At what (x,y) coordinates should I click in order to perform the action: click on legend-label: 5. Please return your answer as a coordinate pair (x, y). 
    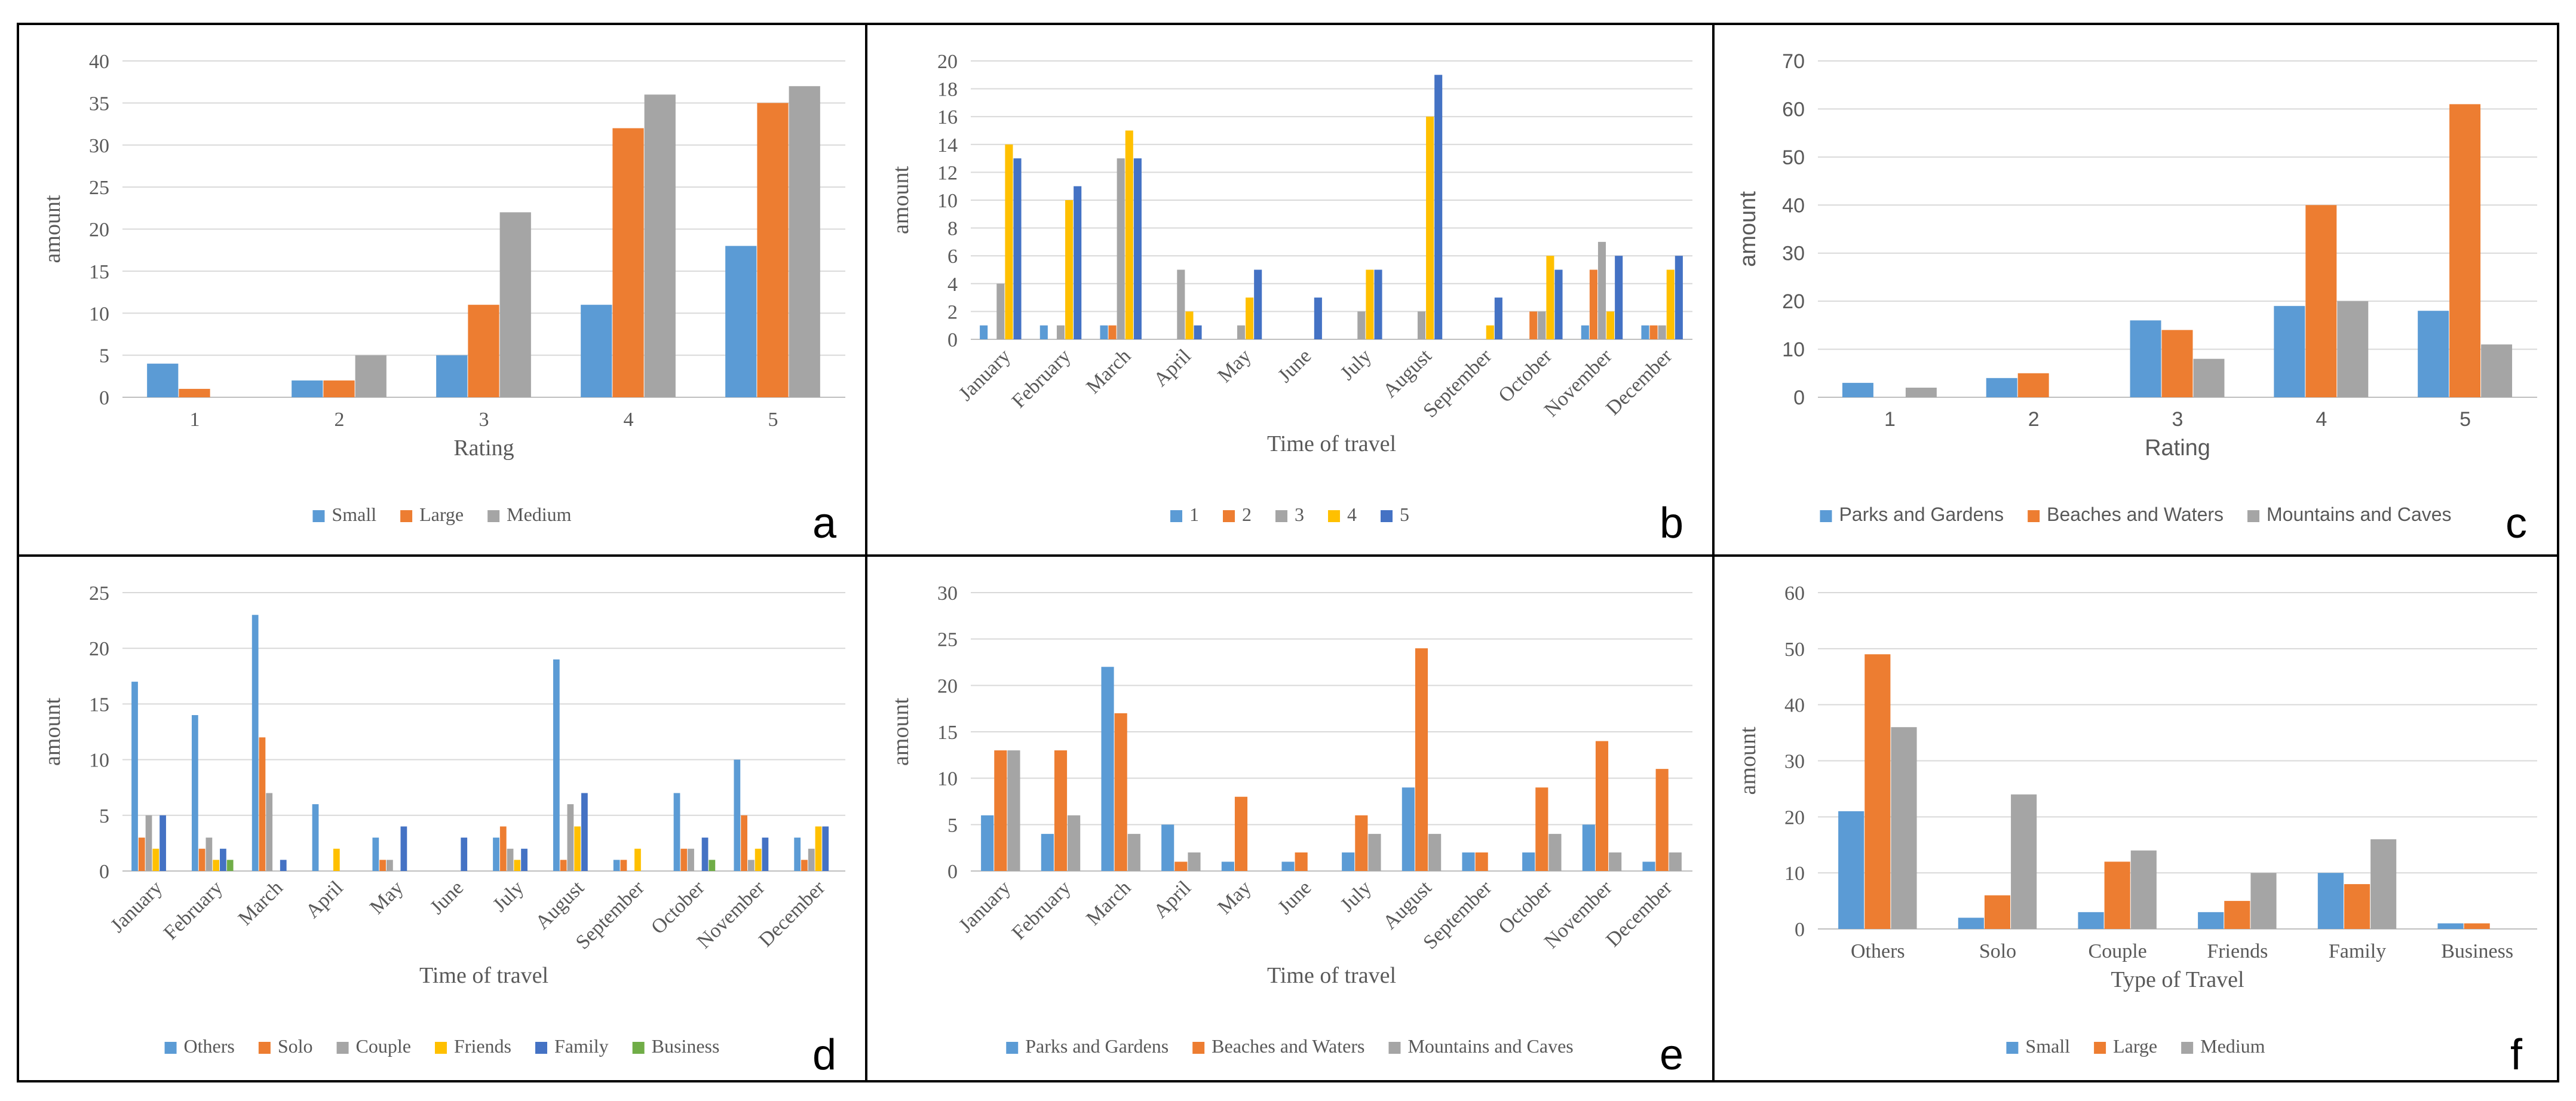
    Looking at the image, I should click on (1404, 514).